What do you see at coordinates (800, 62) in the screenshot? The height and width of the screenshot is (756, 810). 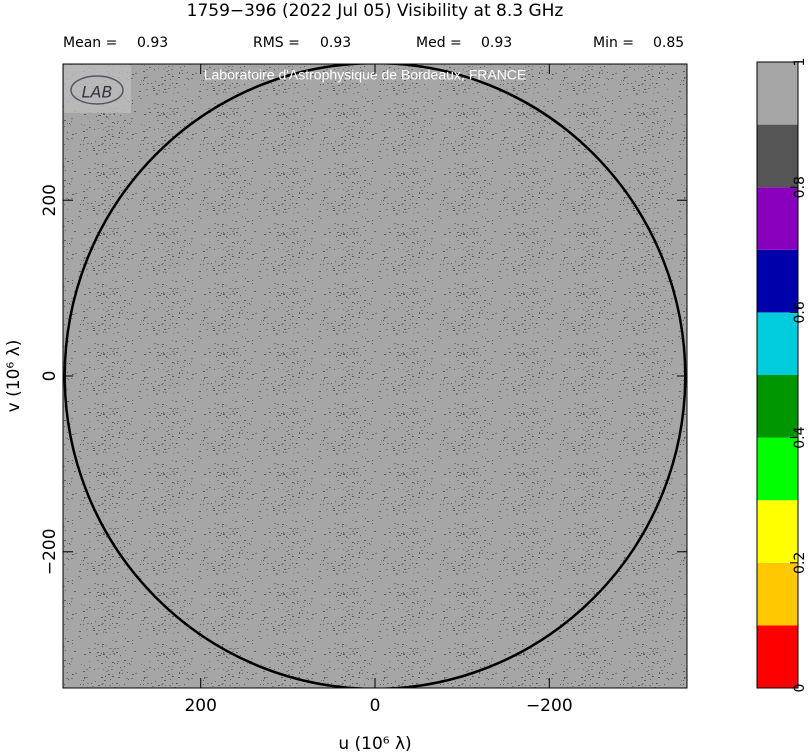 I see `colorbar-tick-label: 1` at bounding box center [800, 62].